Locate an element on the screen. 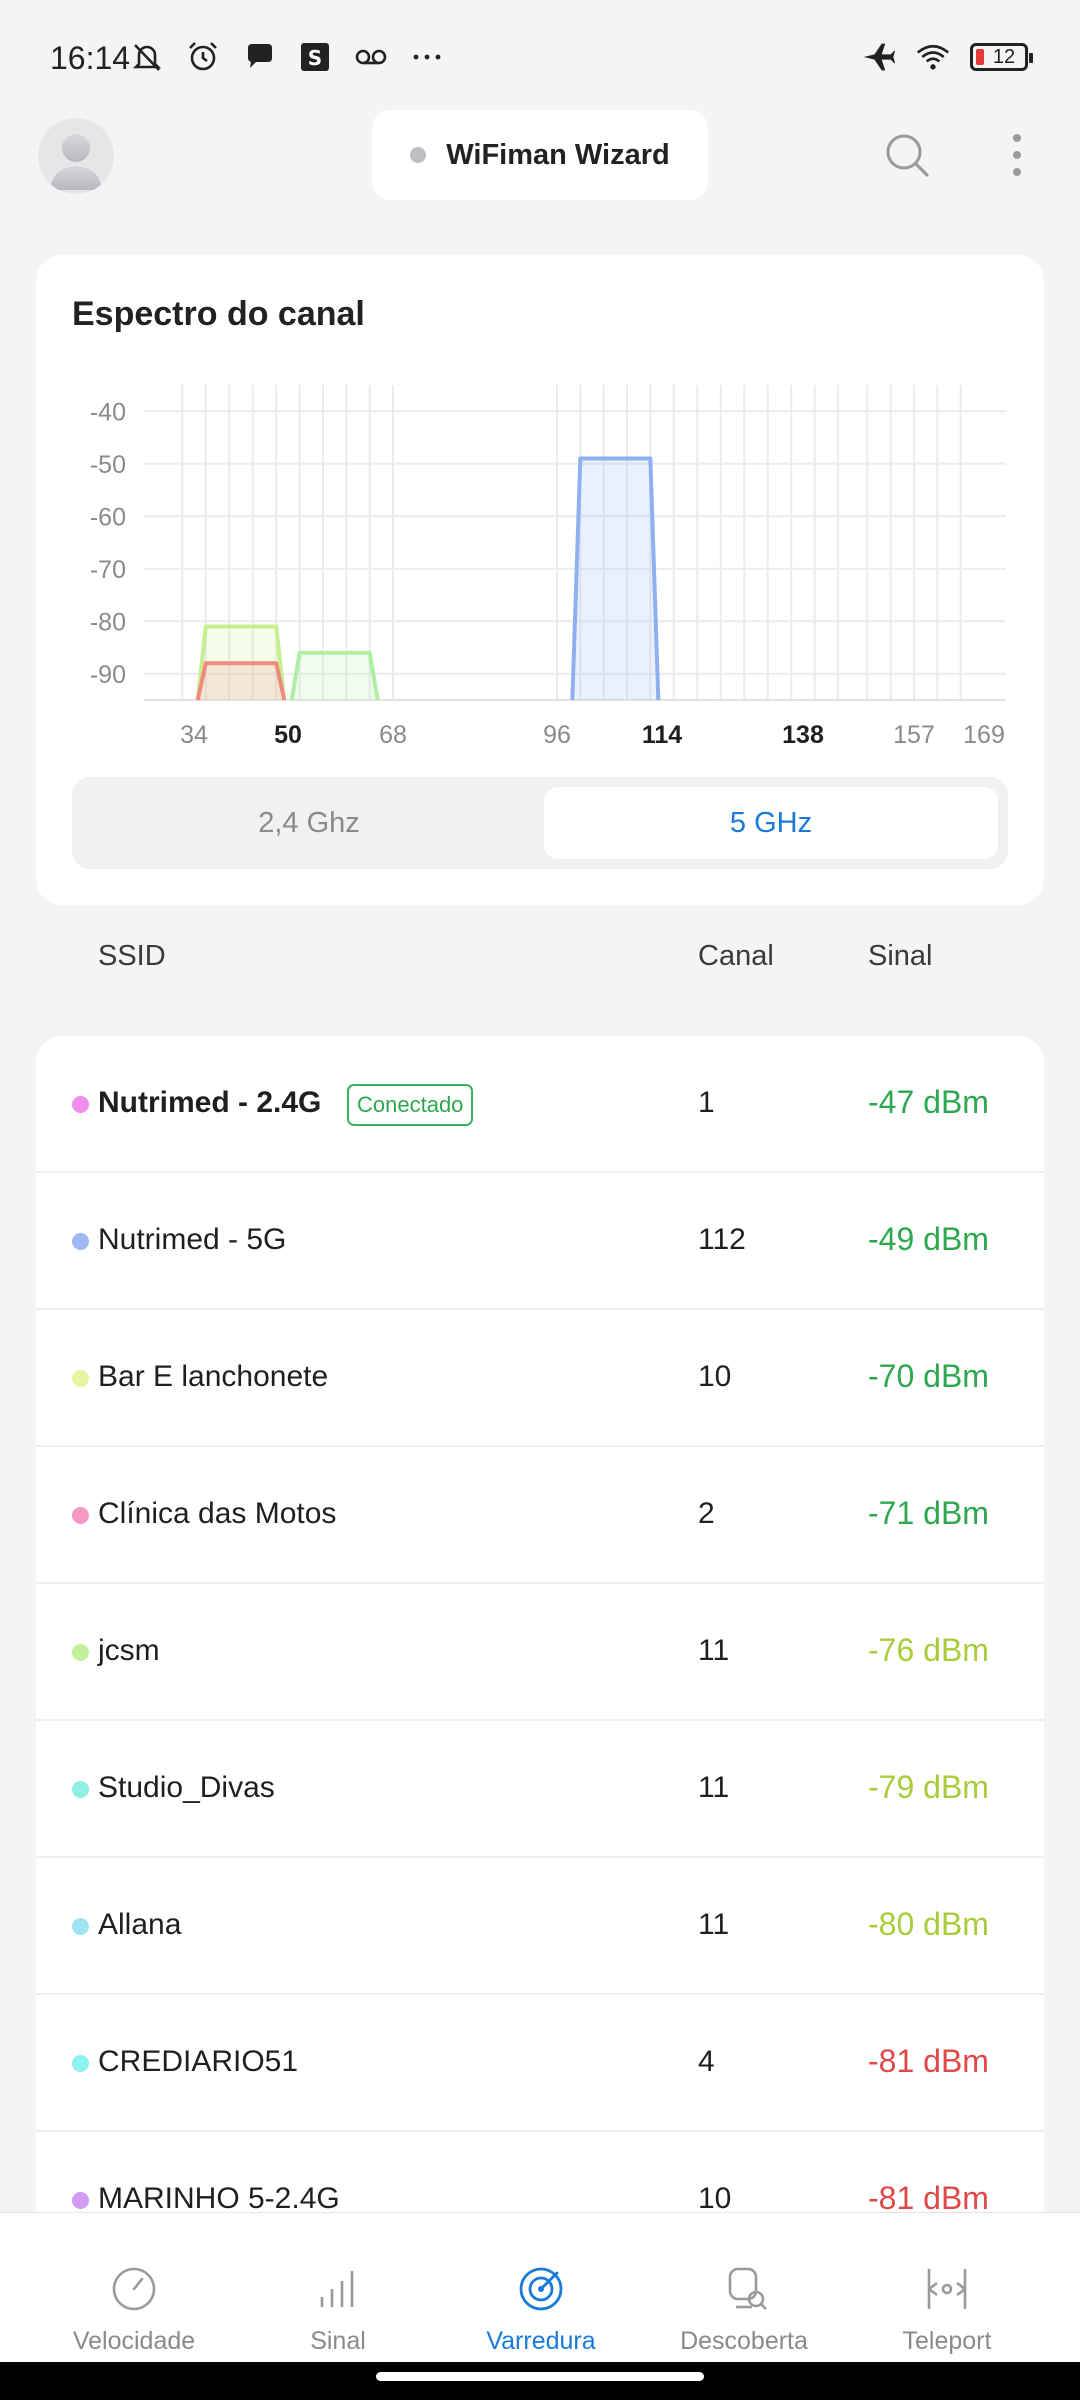 This screenshot has width=1080, height=2400. network-ssid: Studio_Divas is located at coordinates (186, 1787).